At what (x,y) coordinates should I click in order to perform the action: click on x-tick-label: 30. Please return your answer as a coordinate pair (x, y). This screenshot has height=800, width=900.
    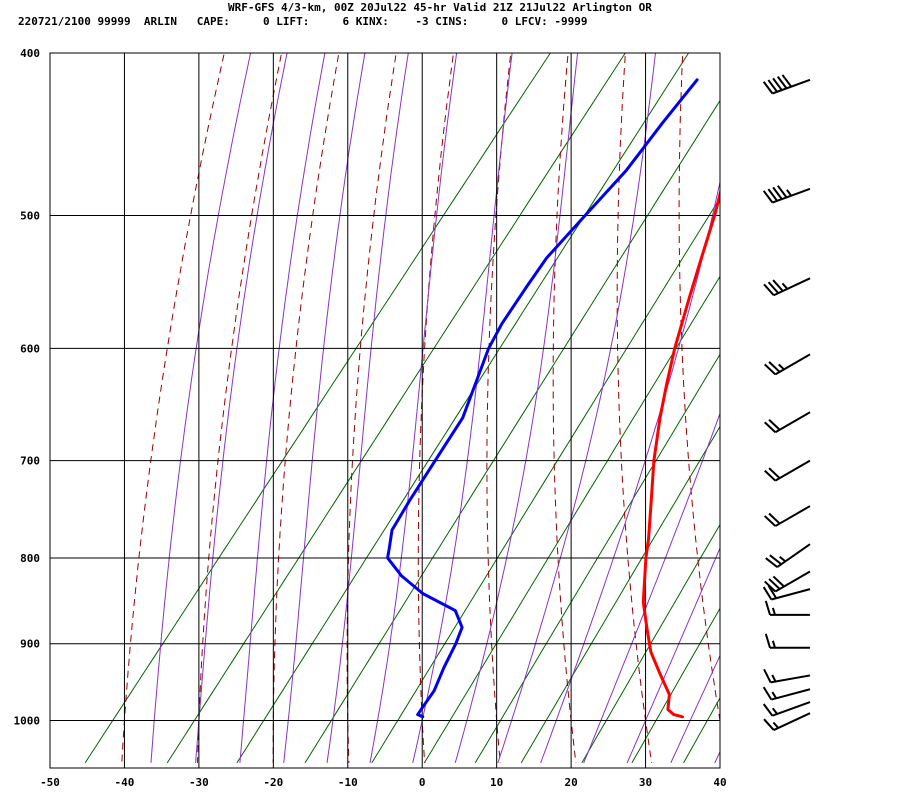
    Looking at the image, I should click on (645, 782).